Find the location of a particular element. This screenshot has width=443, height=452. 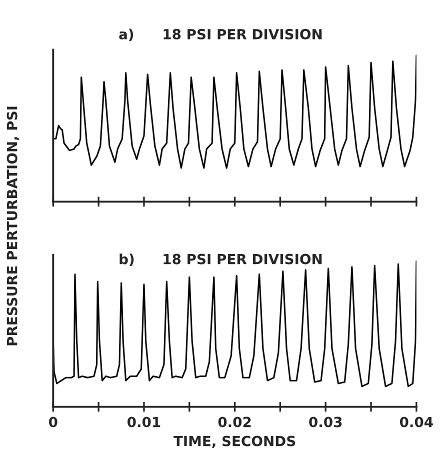

y-axis-title: PRESSURE PERTURBATION, PSI is located at coordinates (13, 226).